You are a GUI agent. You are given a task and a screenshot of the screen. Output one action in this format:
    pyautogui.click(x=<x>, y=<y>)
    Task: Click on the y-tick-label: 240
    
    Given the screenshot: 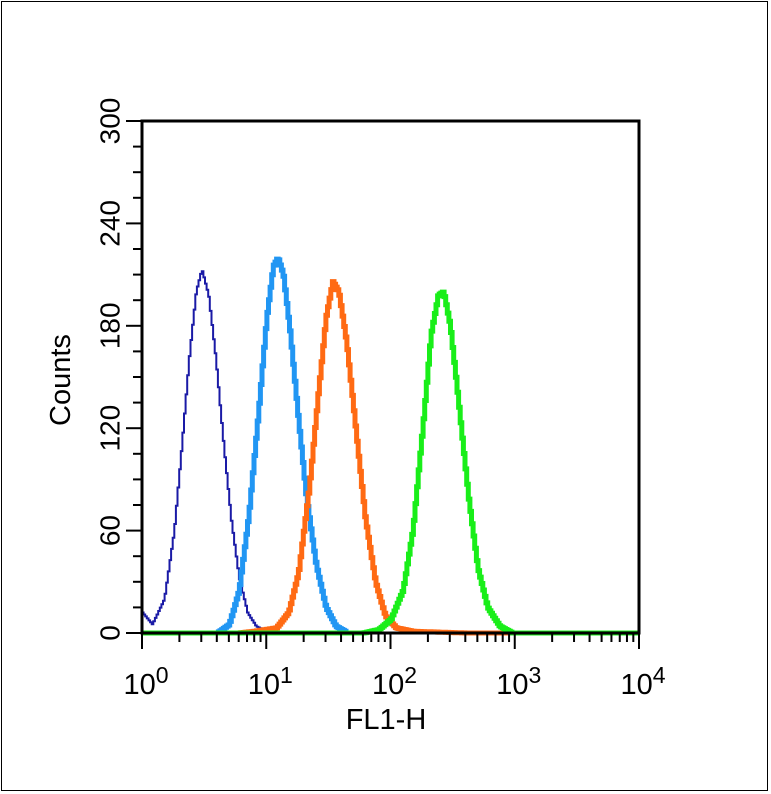 What is the action you would take?
    pyautogui.click(x=109, y=223)
    